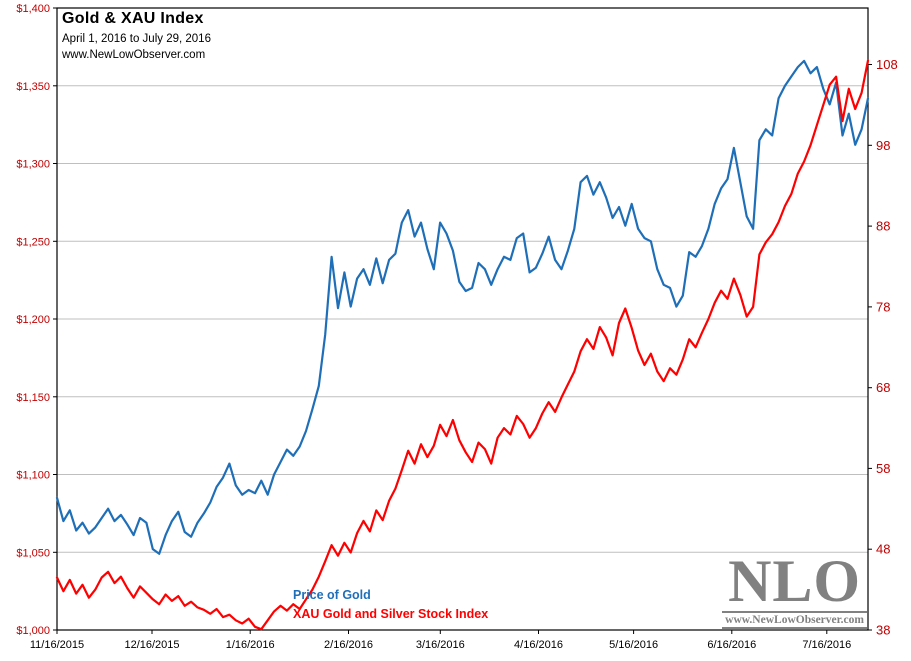  What do you see at coordinates (33, 398) in the screenshot?
I see `left-axis-label: $1,150` at bounding box center [33, 398].